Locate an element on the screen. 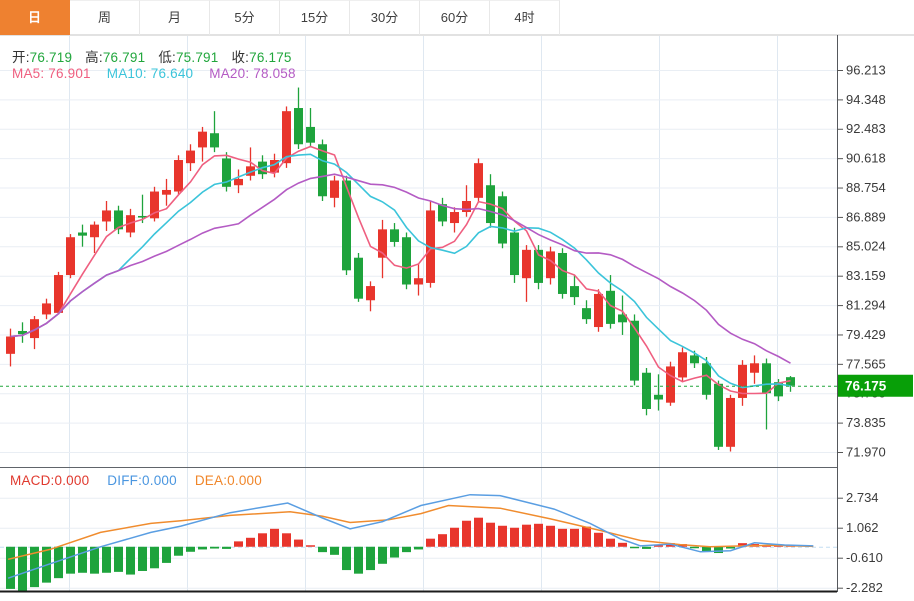 This screenshot has width=914, height=601. svg-text: 77.565 is located at coordinates (866, 363).